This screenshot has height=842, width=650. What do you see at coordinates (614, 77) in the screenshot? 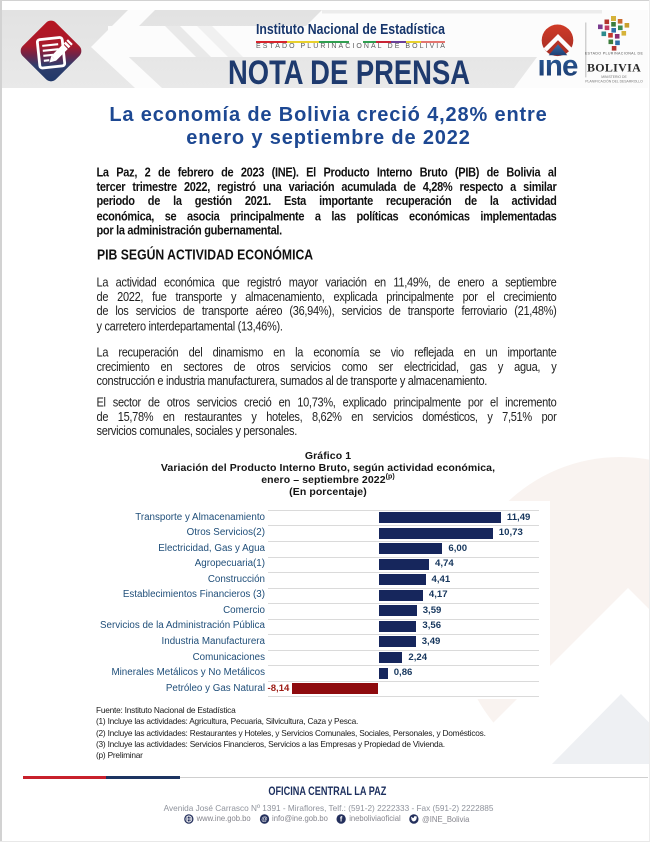
I see `svg-text: MINISTERIO DE` at bounding box center [614, 77].